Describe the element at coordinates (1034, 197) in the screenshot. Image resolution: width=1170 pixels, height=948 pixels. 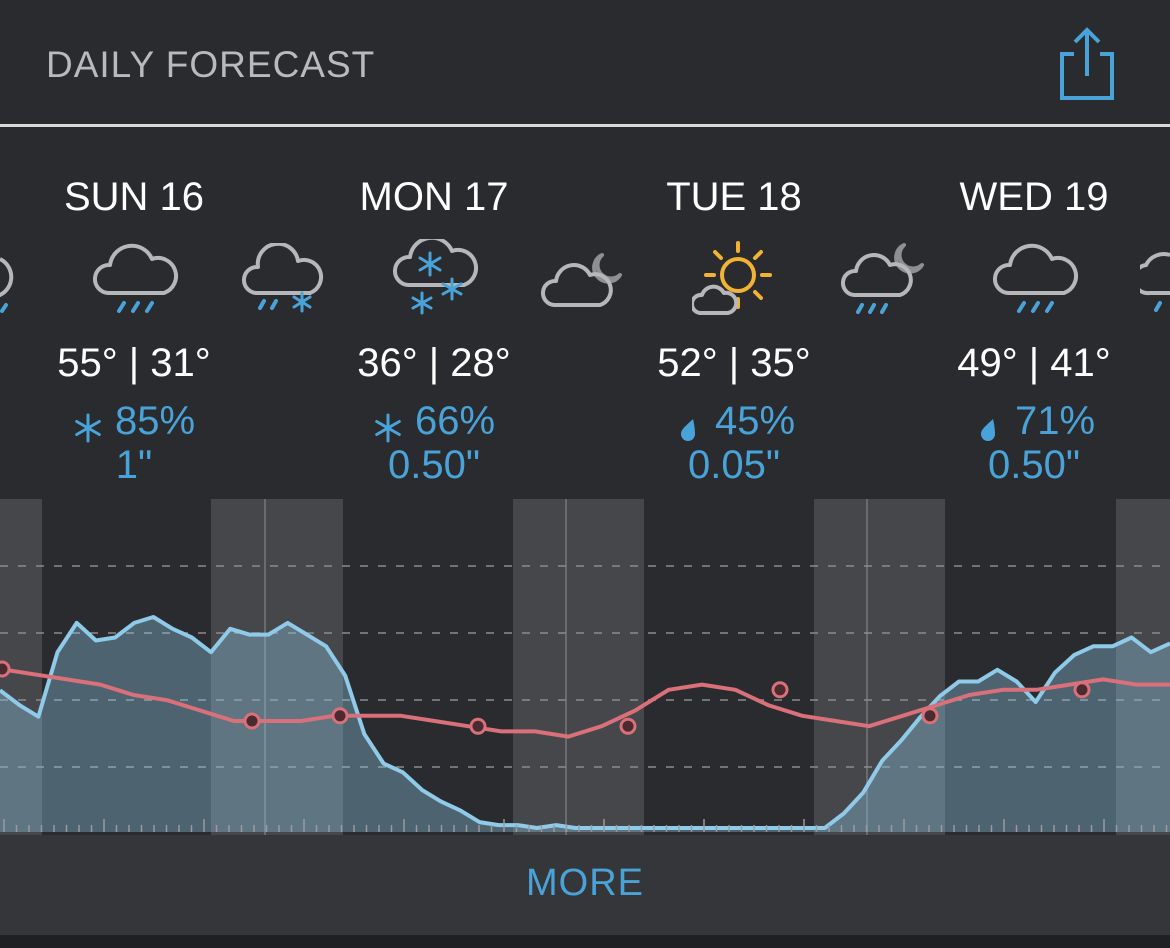
I see `day-name: WED 19` at that location.